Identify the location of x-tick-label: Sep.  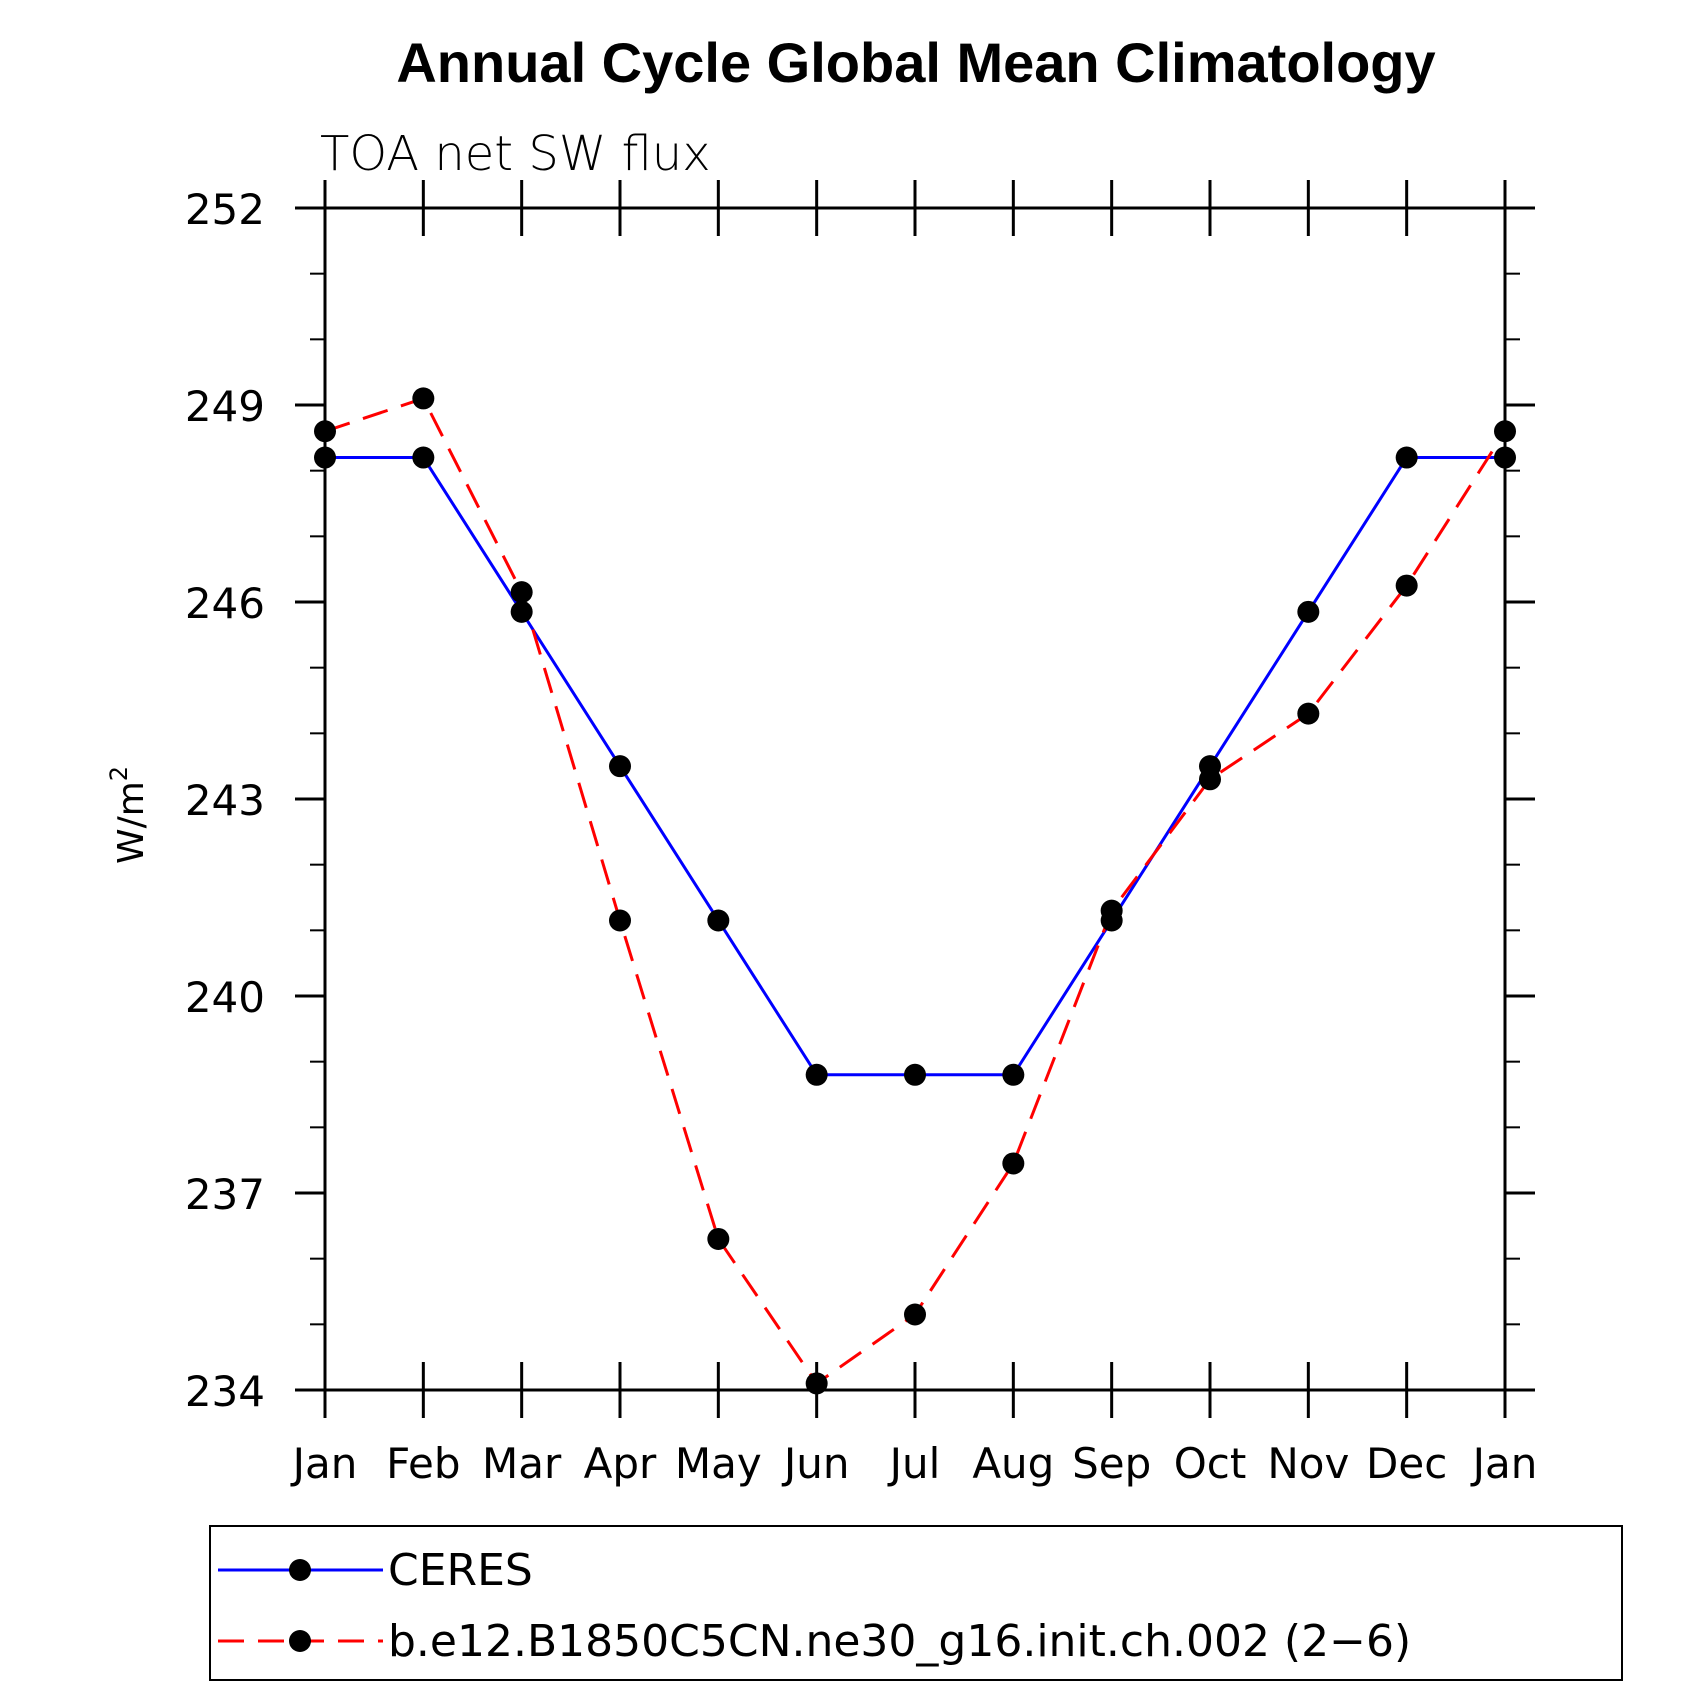
(1111, 1463).